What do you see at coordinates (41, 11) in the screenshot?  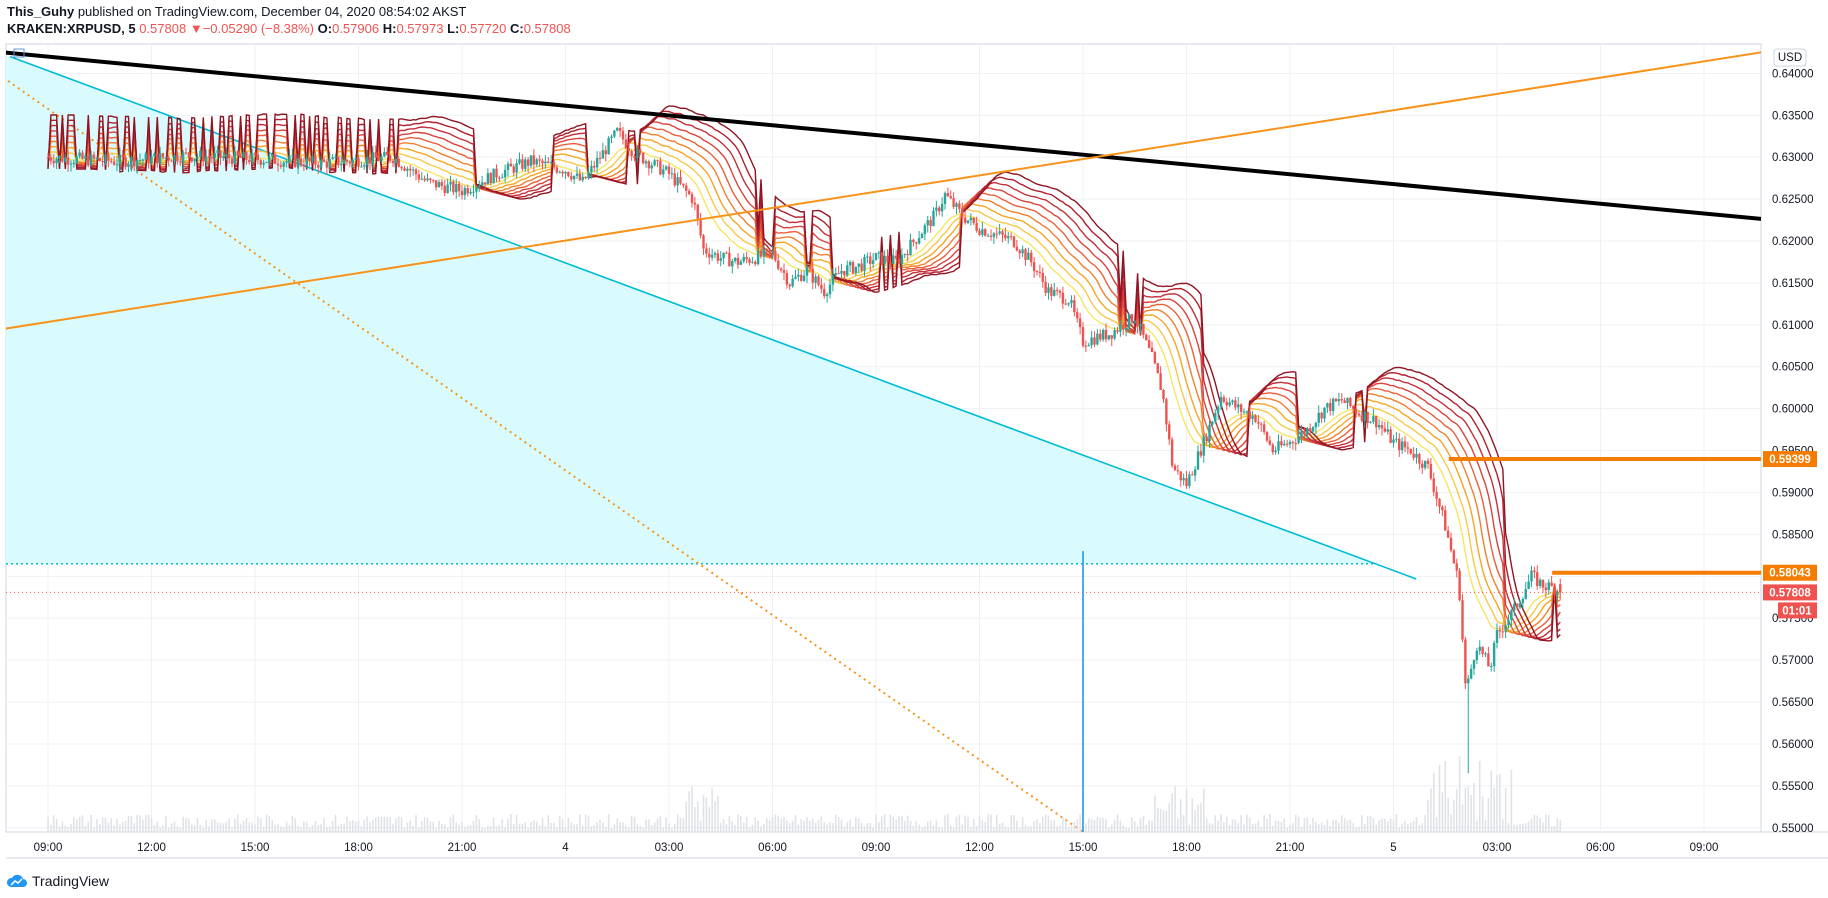 I see `author-name: This_Guhy` at bounding box center [41, 11].